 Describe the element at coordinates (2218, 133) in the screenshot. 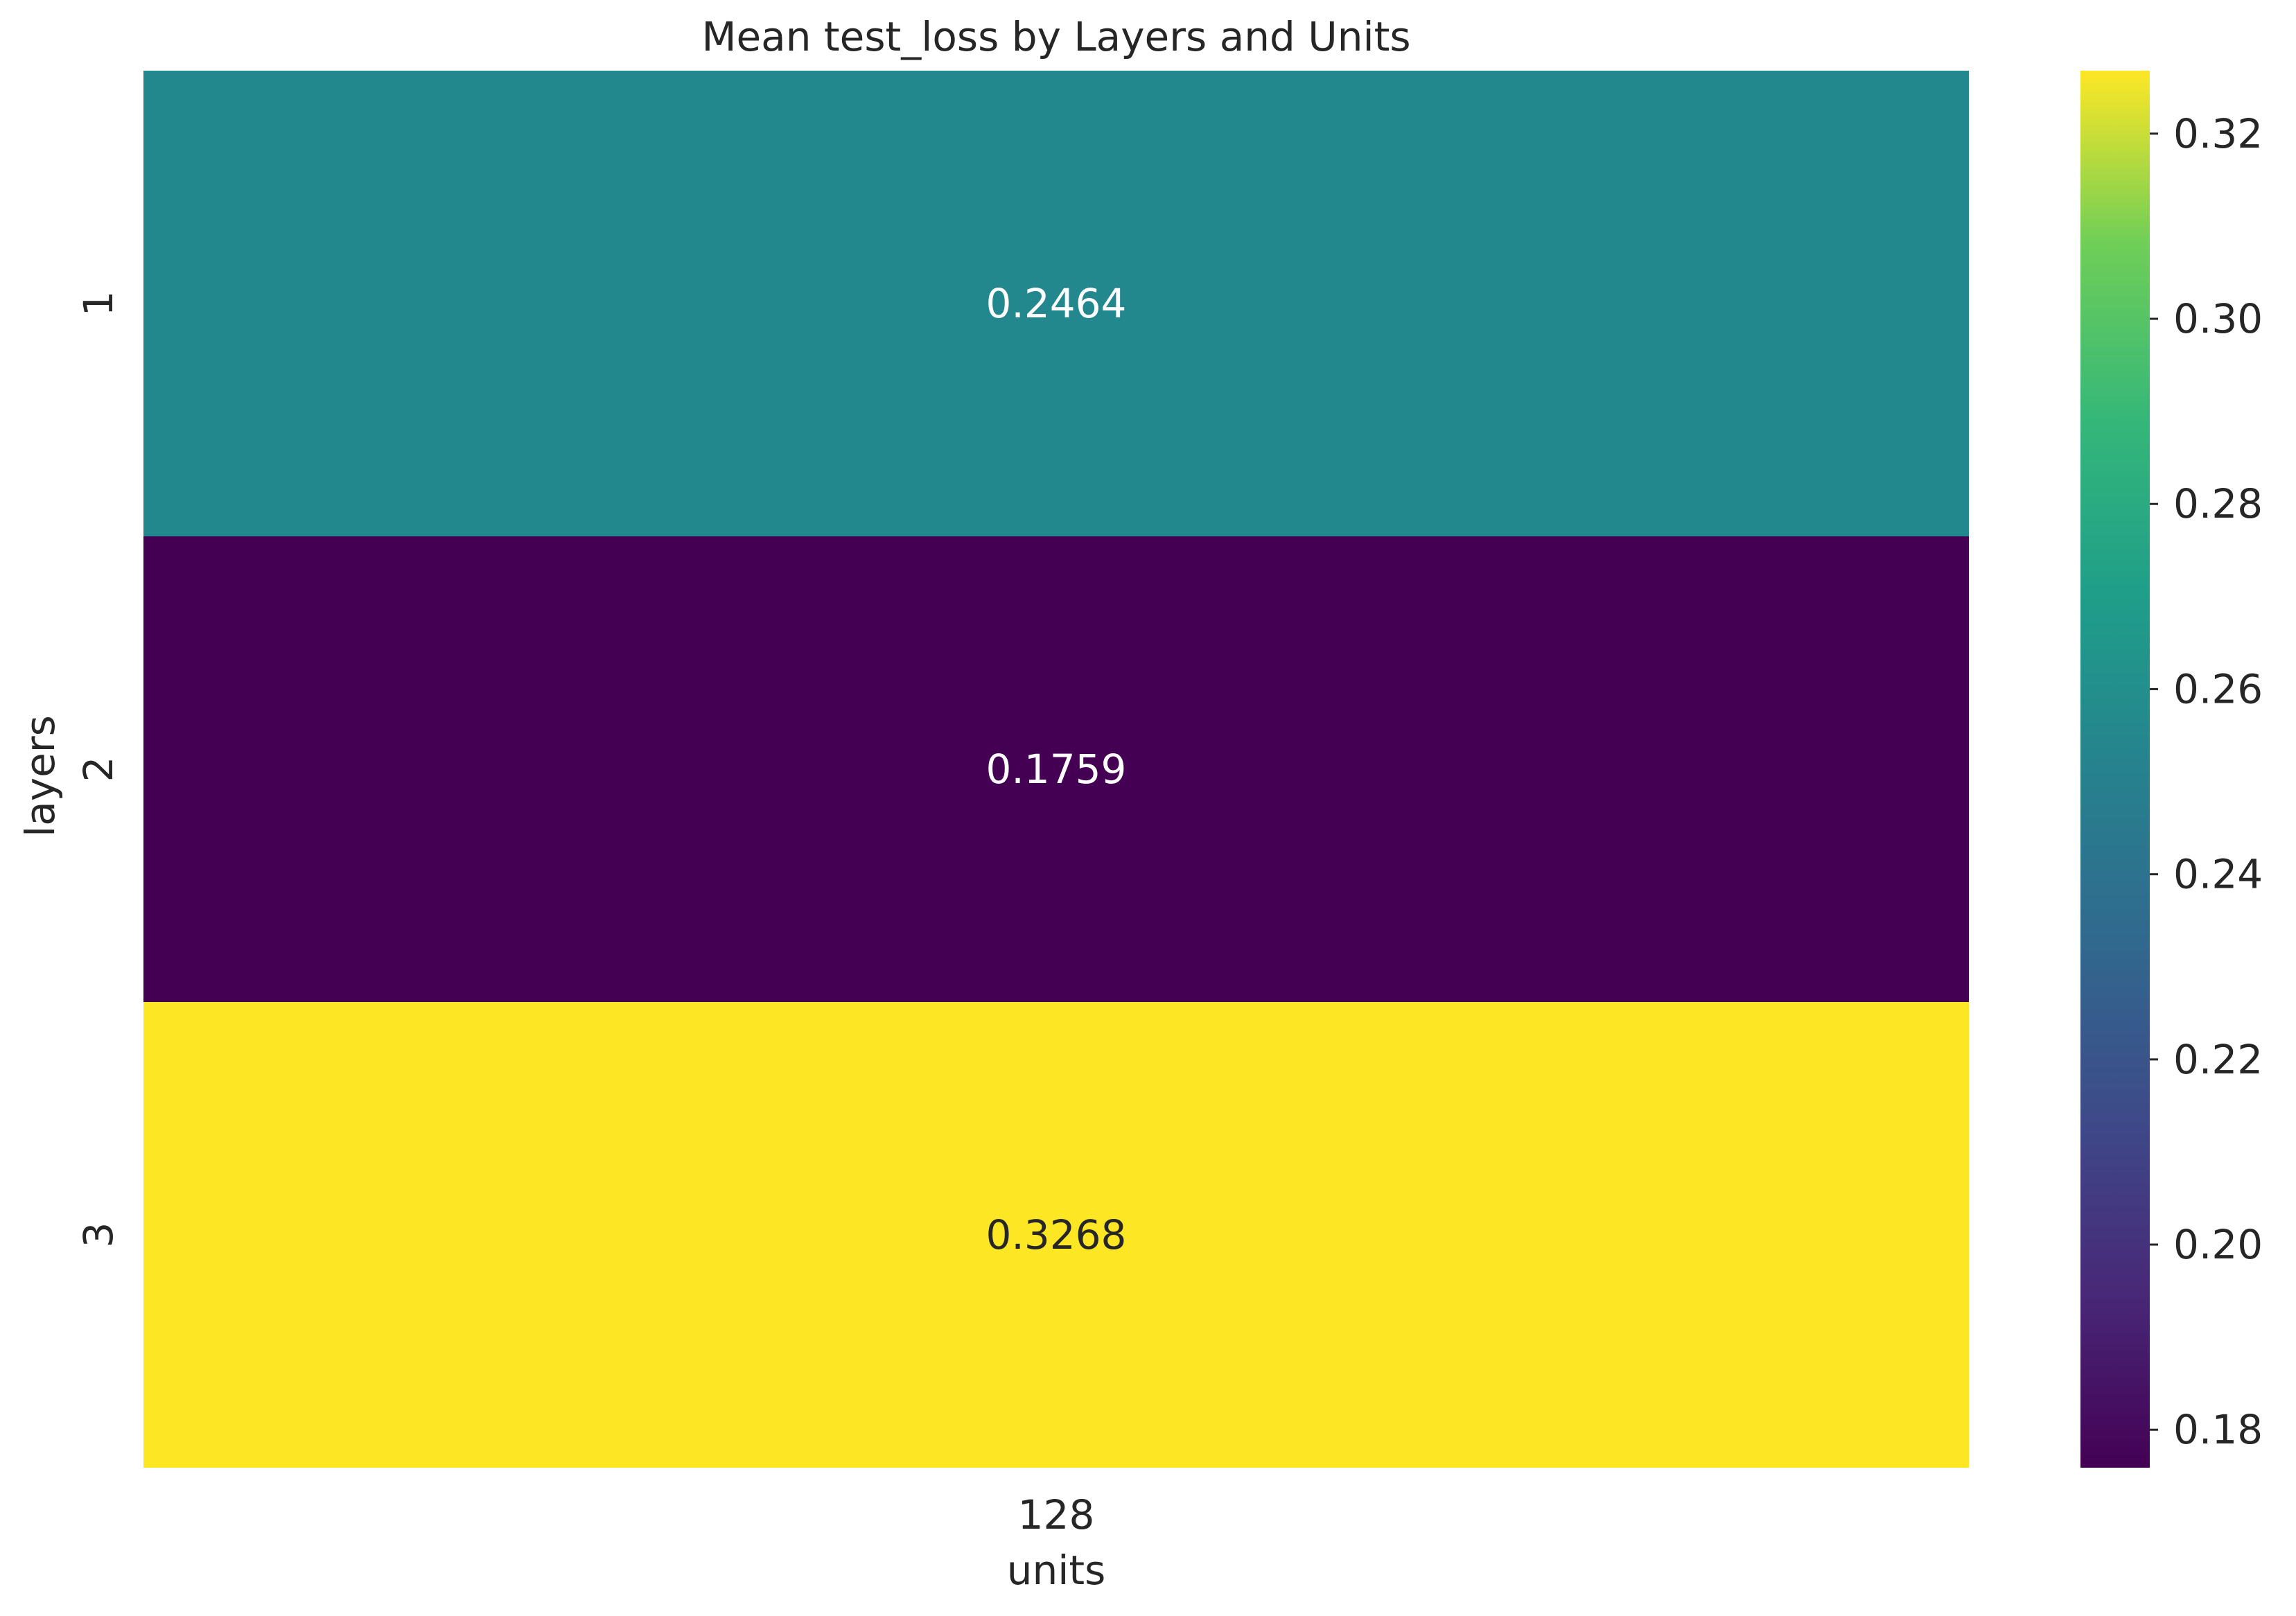

I see `colorbar-tick-label: 0.32` at that location.